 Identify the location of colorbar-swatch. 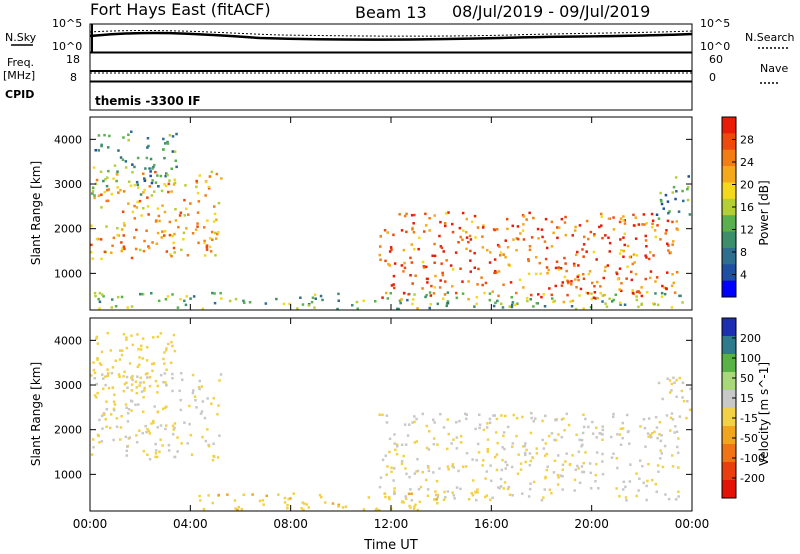
(729, 381).